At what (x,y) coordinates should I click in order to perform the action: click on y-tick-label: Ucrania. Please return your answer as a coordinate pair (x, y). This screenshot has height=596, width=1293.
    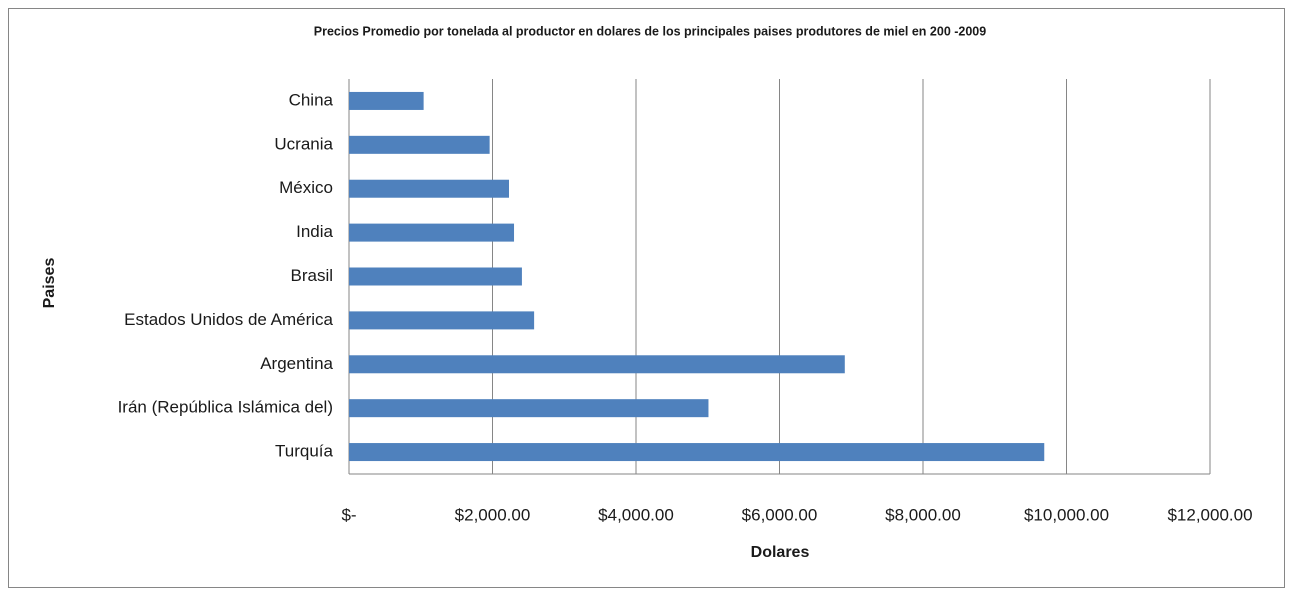
    Looking at the image, I should click on (303, 143).